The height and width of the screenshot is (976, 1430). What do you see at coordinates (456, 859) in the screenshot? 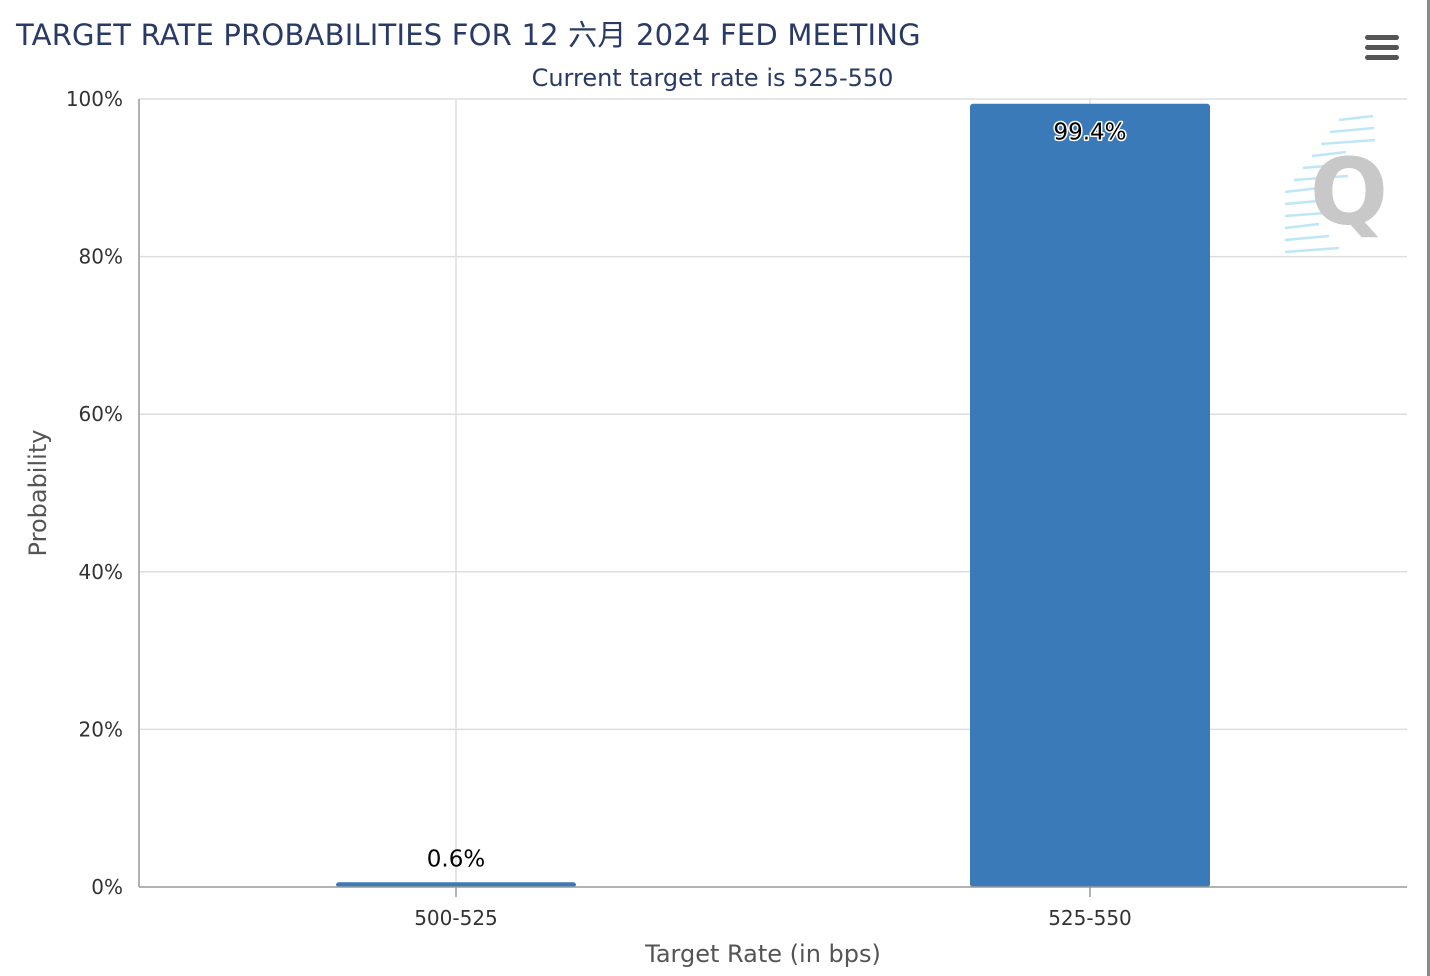
I see `data-label: 0.6%` at bounding box center [456, 859].